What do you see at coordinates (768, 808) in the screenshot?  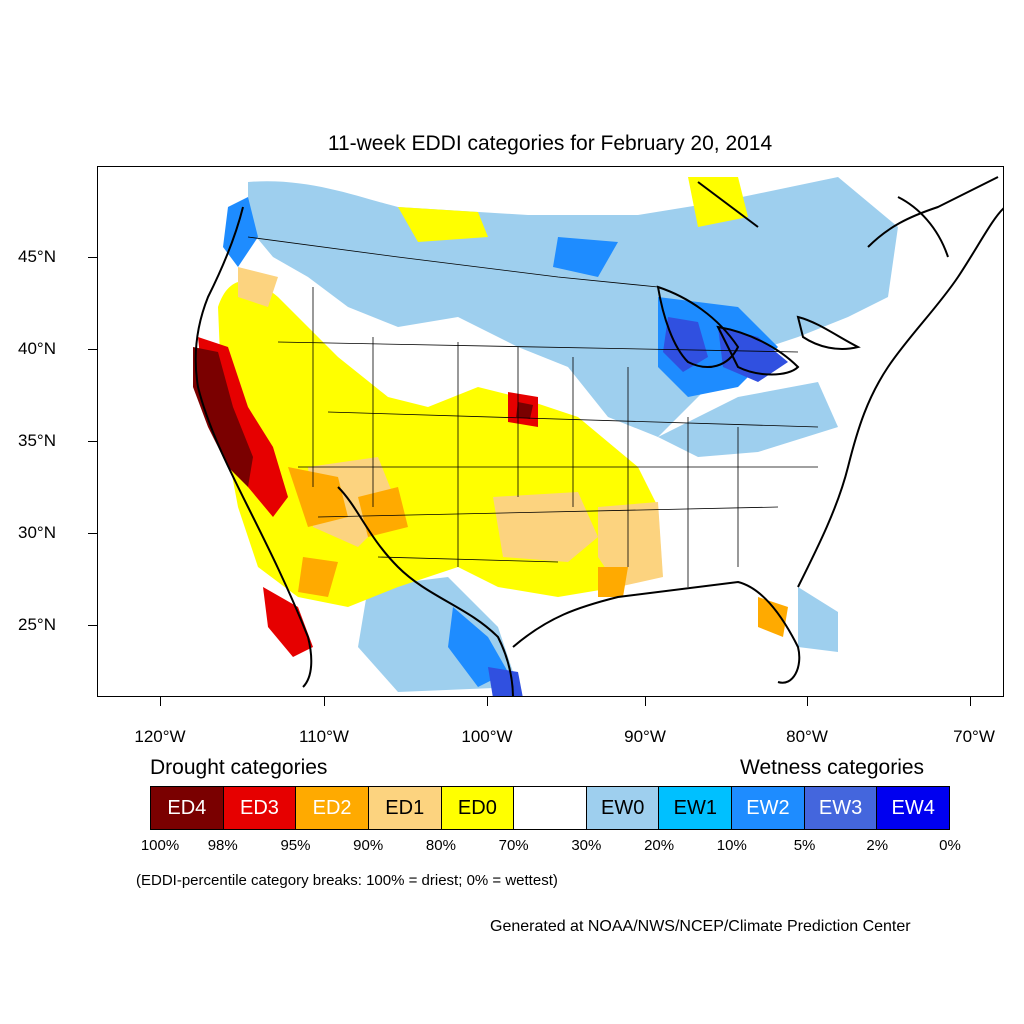 I see `legend-box-ew2: EW2` at bounding box center [768, 808].